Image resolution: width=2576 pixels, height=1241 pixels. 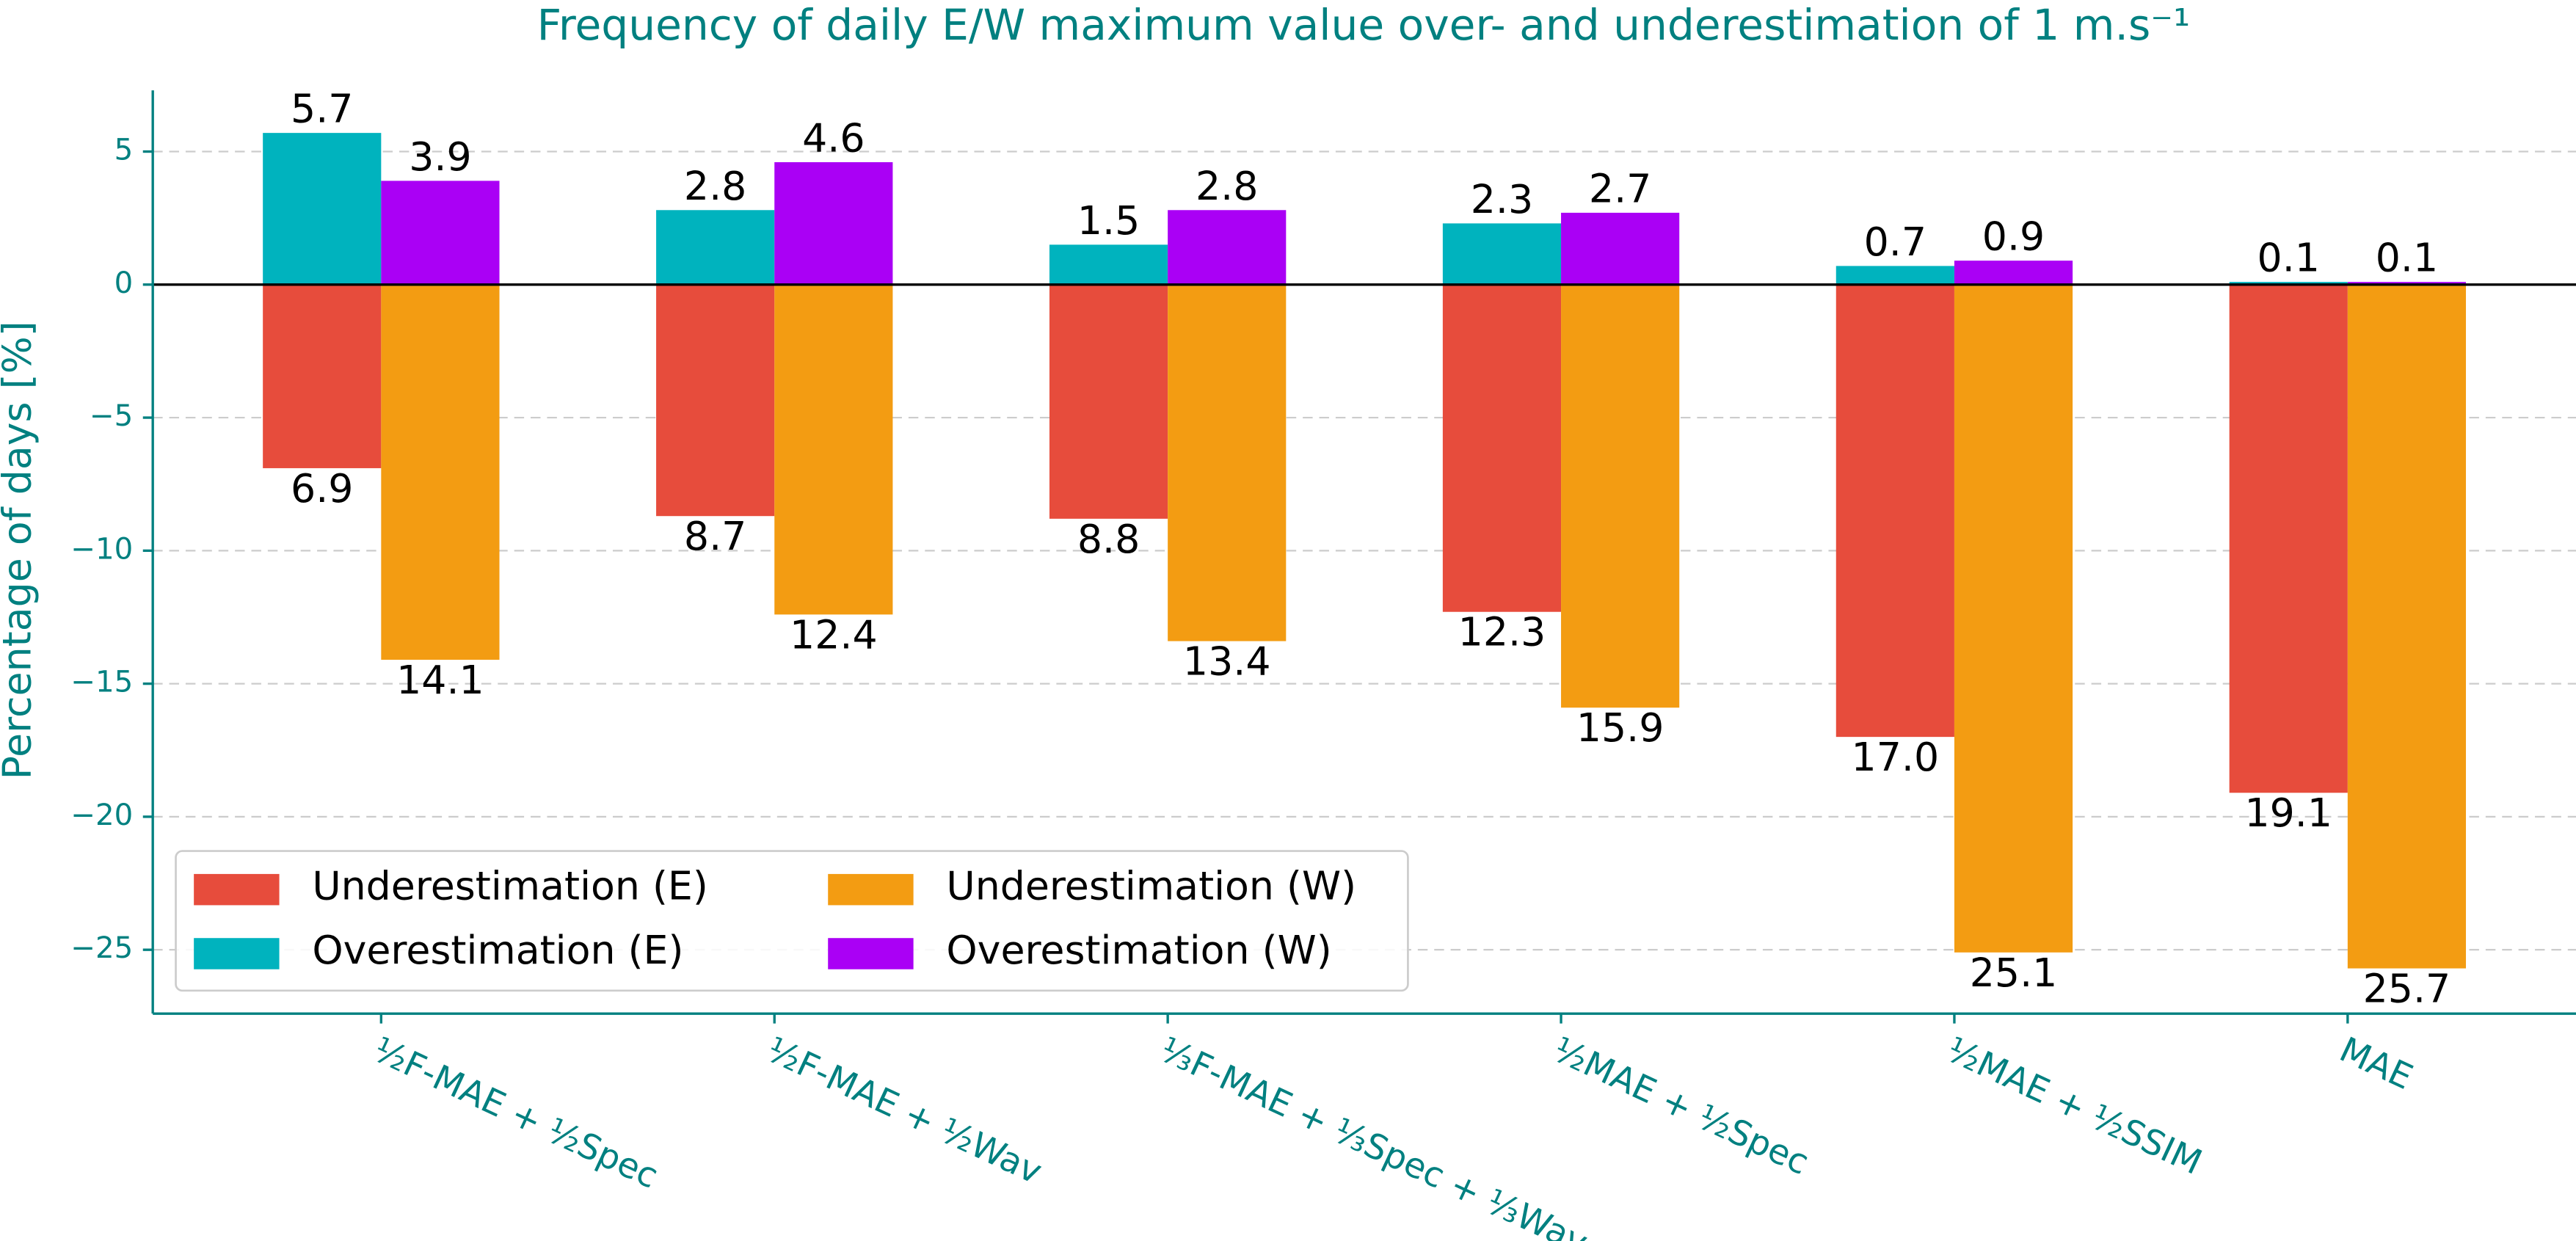 I want to click on data-label: 0.7, so click(x=1895, y=242).